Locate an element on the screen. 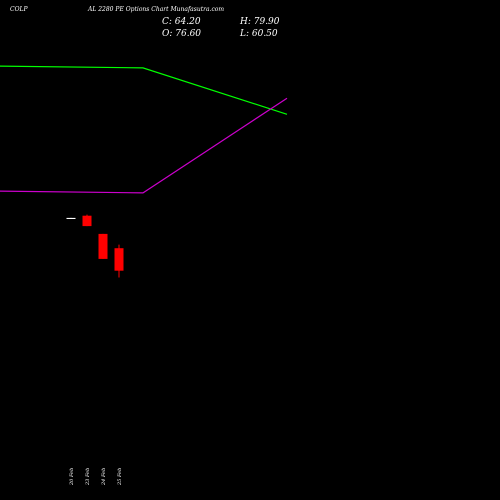  x-tick-label: 25 Feb is located at coordinates (120, 477).